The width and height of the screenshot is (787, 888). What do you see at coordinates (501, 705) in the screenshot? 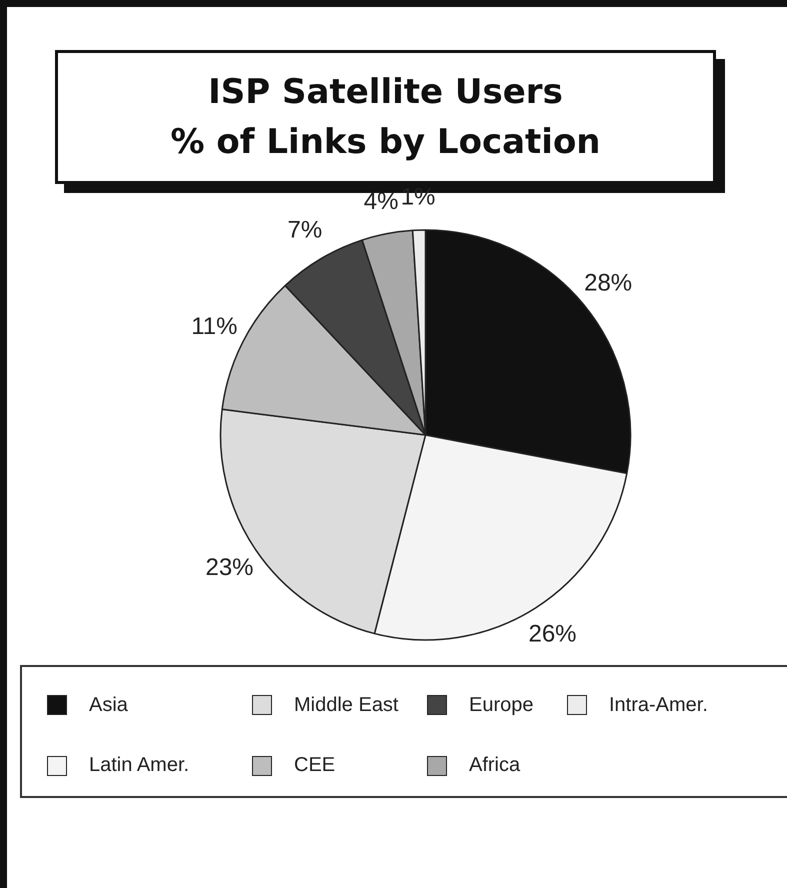
I see `legend-label: Europe` at bounding box center [501, 705].